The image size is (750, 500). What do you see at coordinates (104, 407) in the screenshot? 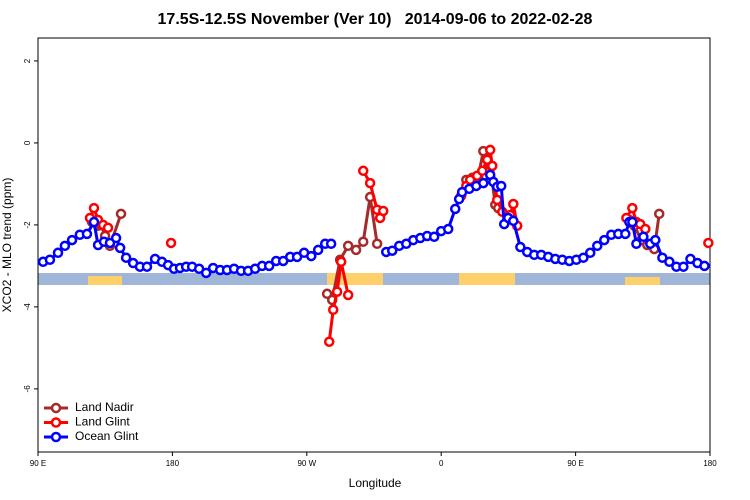
I see `legend-label: Land Nadir` at bounding box center [104, 407].